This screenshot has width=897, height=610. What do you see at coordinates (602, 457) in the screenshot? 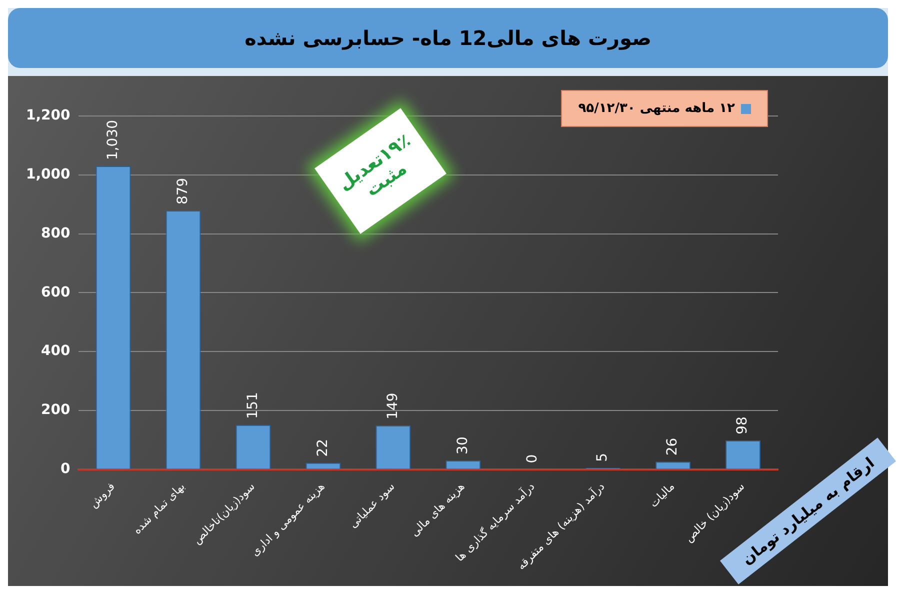
I see `data-label: 5` at bounding box center [602, 457].